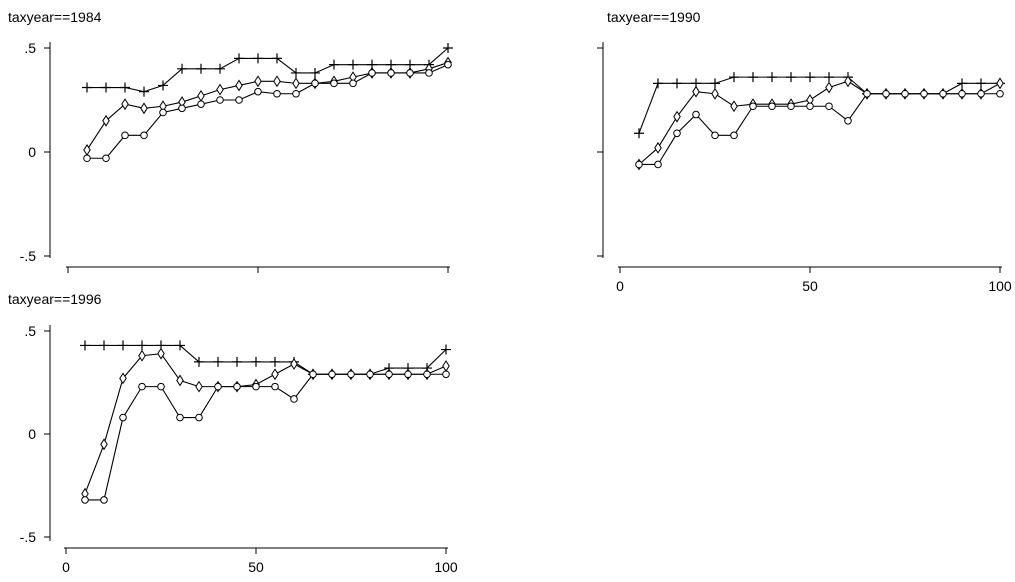  I want to click on panel-title: taxyear==1984, so click(55, 17).